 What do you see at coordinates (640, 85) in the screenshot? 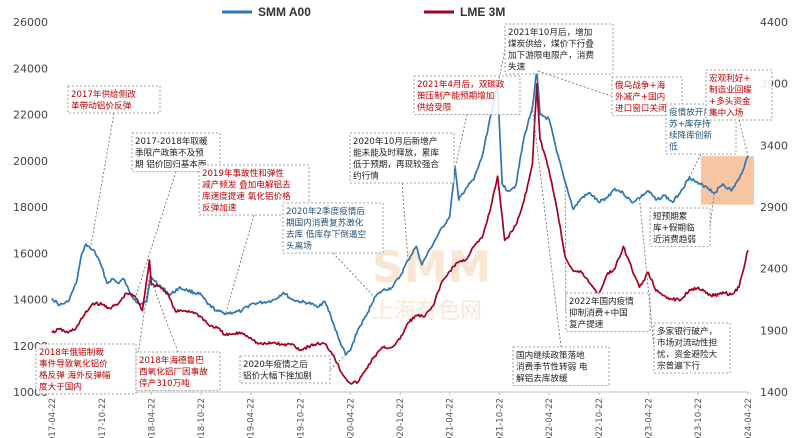
I see `annotation-line: 俄乌战争+海` at bounding box center [640, 85].